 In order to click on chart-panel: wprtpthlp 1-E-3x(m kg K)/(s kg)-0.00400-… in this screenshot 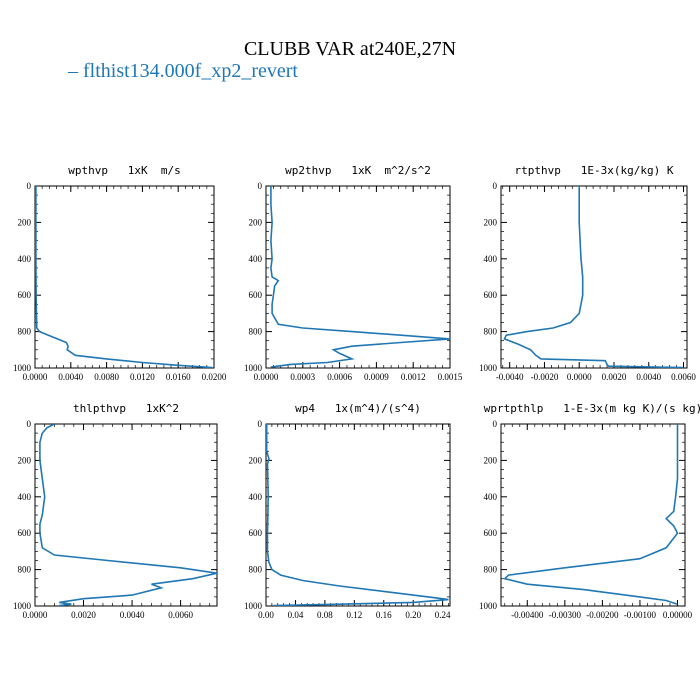, I will do `click(589, 511)`.